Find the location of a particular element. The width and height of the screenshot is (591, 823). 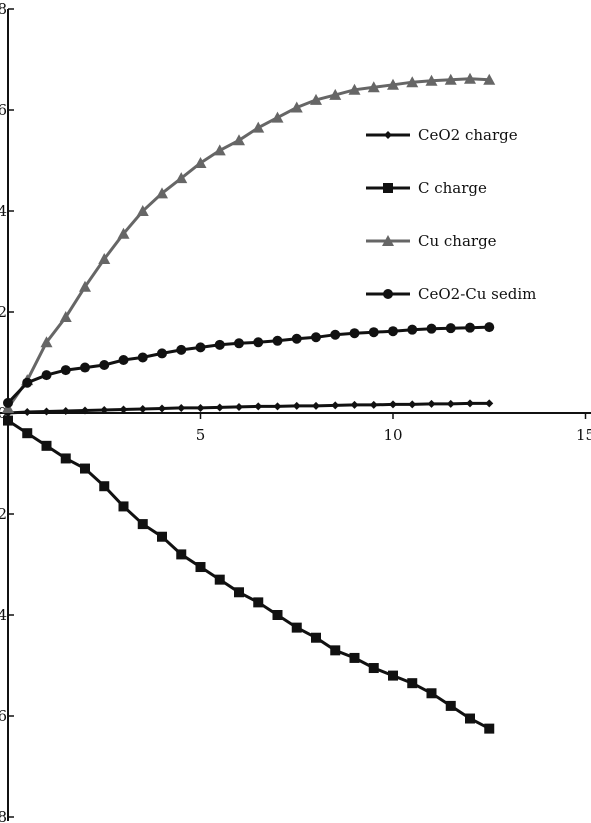

series-diamond is located at coordinates (249, 408).